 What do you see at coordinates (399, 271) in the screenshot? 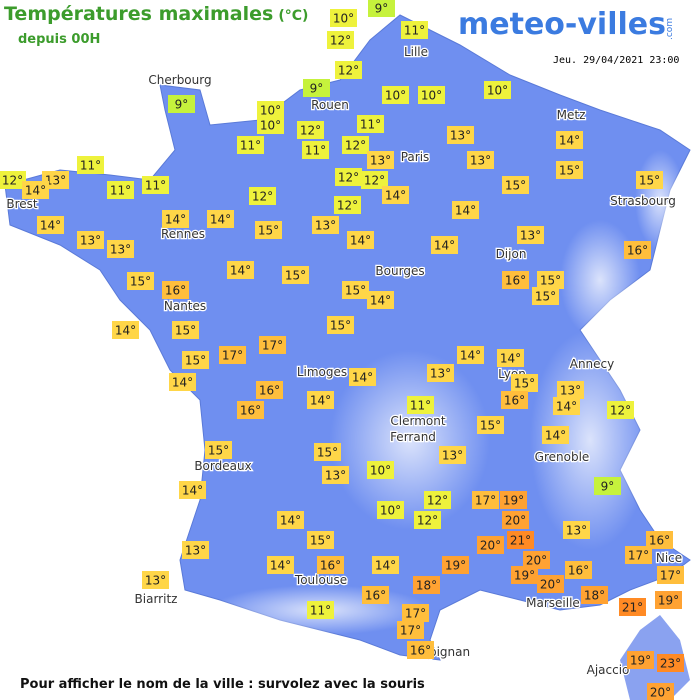
I see `city-name: Bourges` at bounding box center [399, 271].